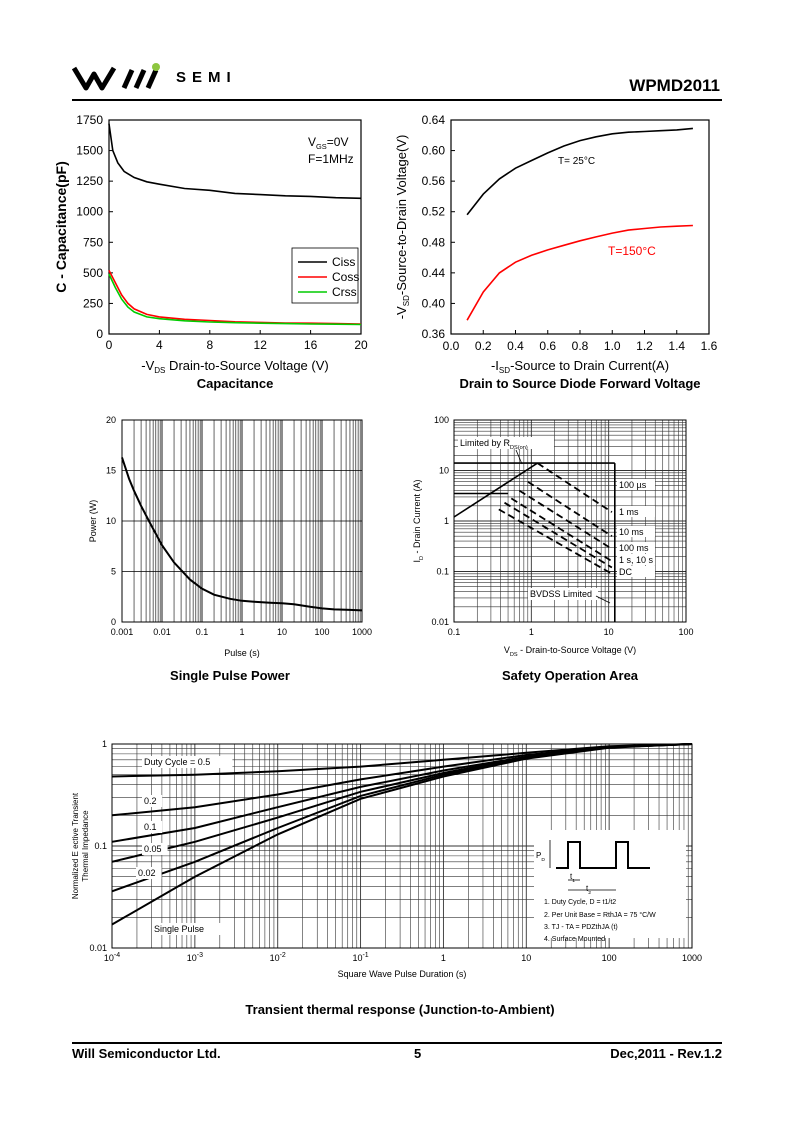  Describe the element at coordinates (93, 521) in the screenshot. I see `y-axis-label: Power (W)` at that location.